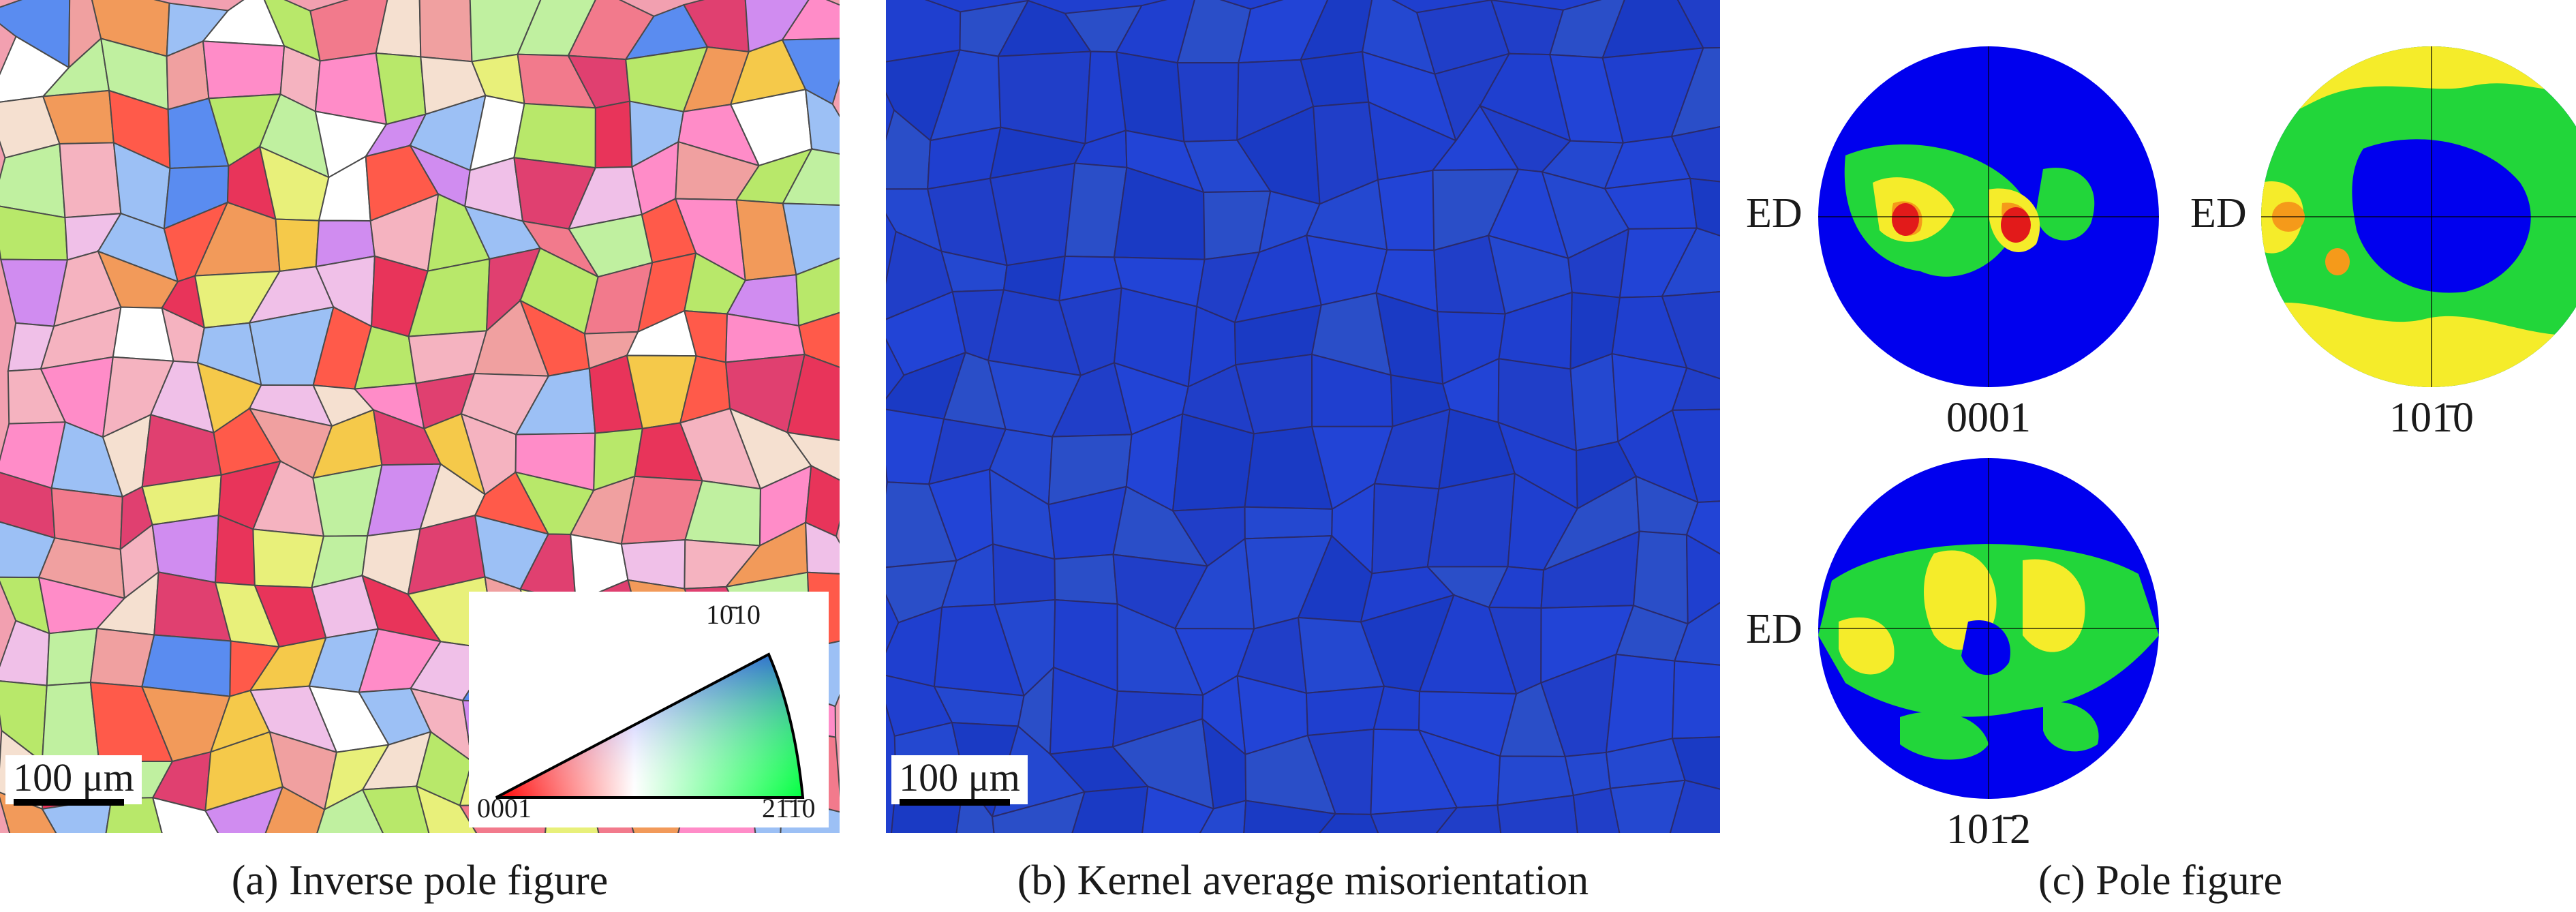  Describe the element at coordinates (789, 808) in the screenshot. I see `ipf-legend-right-label: 21̄1̄0` at that location.